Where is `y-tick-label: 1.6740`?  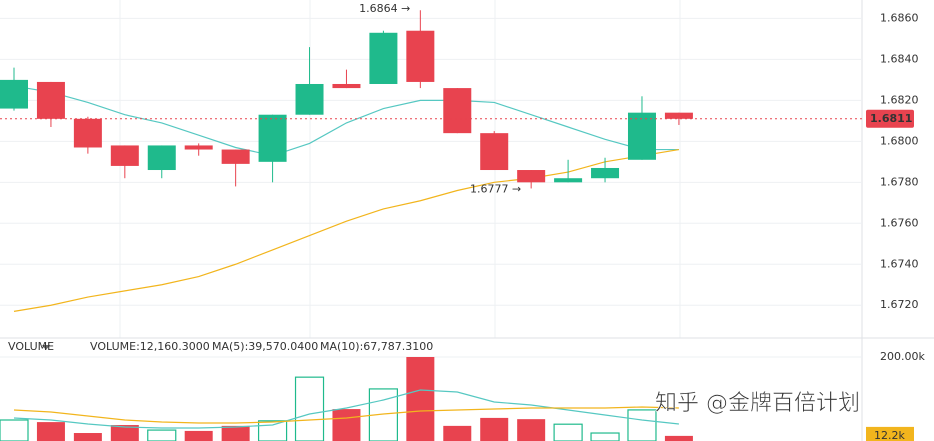
y-tick-label: 1.6740 is located at coordinates (899, 263).